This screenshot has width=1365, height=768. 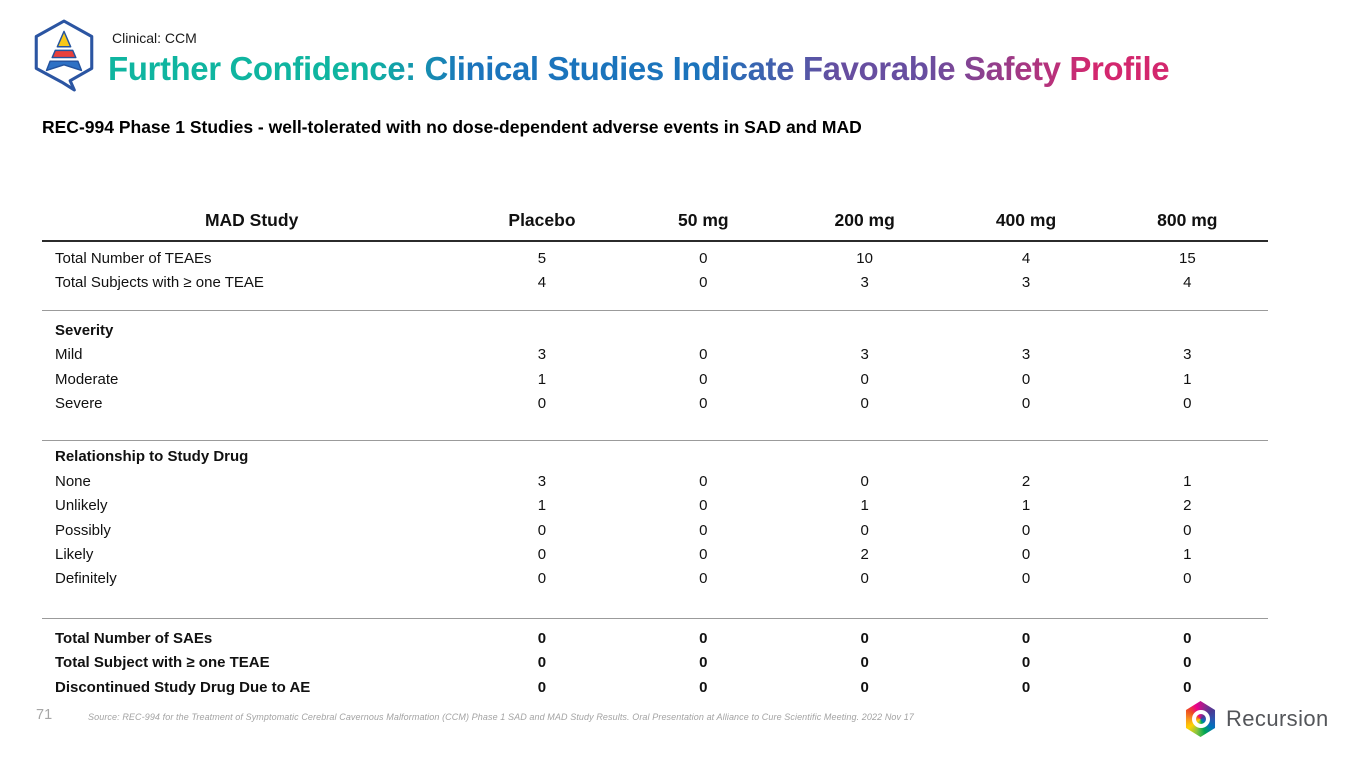 I want to click on alliance-hexagon-logo-icon, so click(x=64, y=55).